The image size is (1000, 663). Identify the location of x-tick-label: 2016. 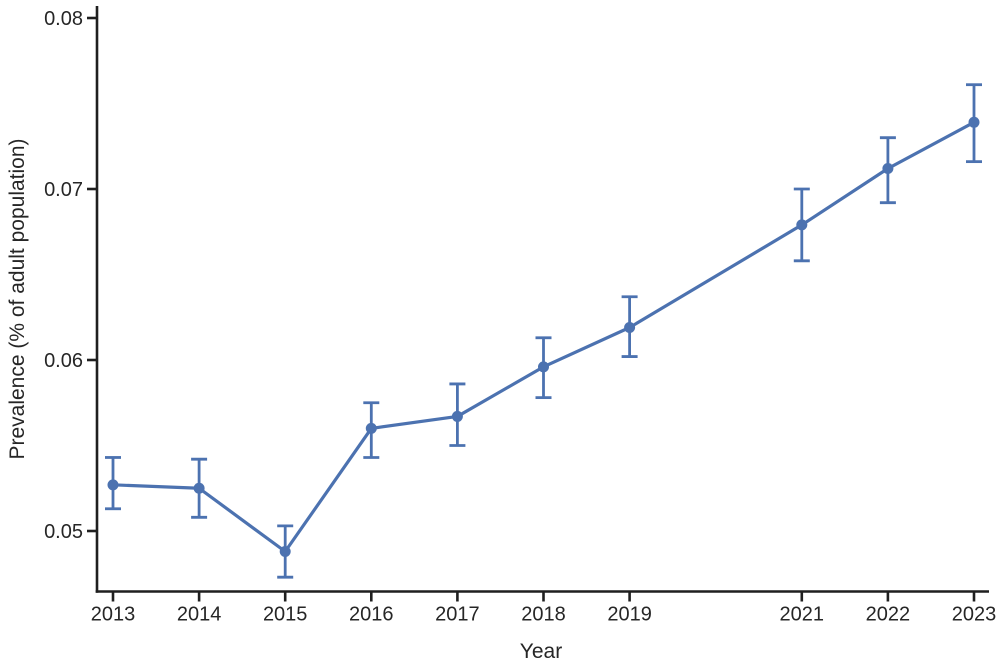
(371, 615).